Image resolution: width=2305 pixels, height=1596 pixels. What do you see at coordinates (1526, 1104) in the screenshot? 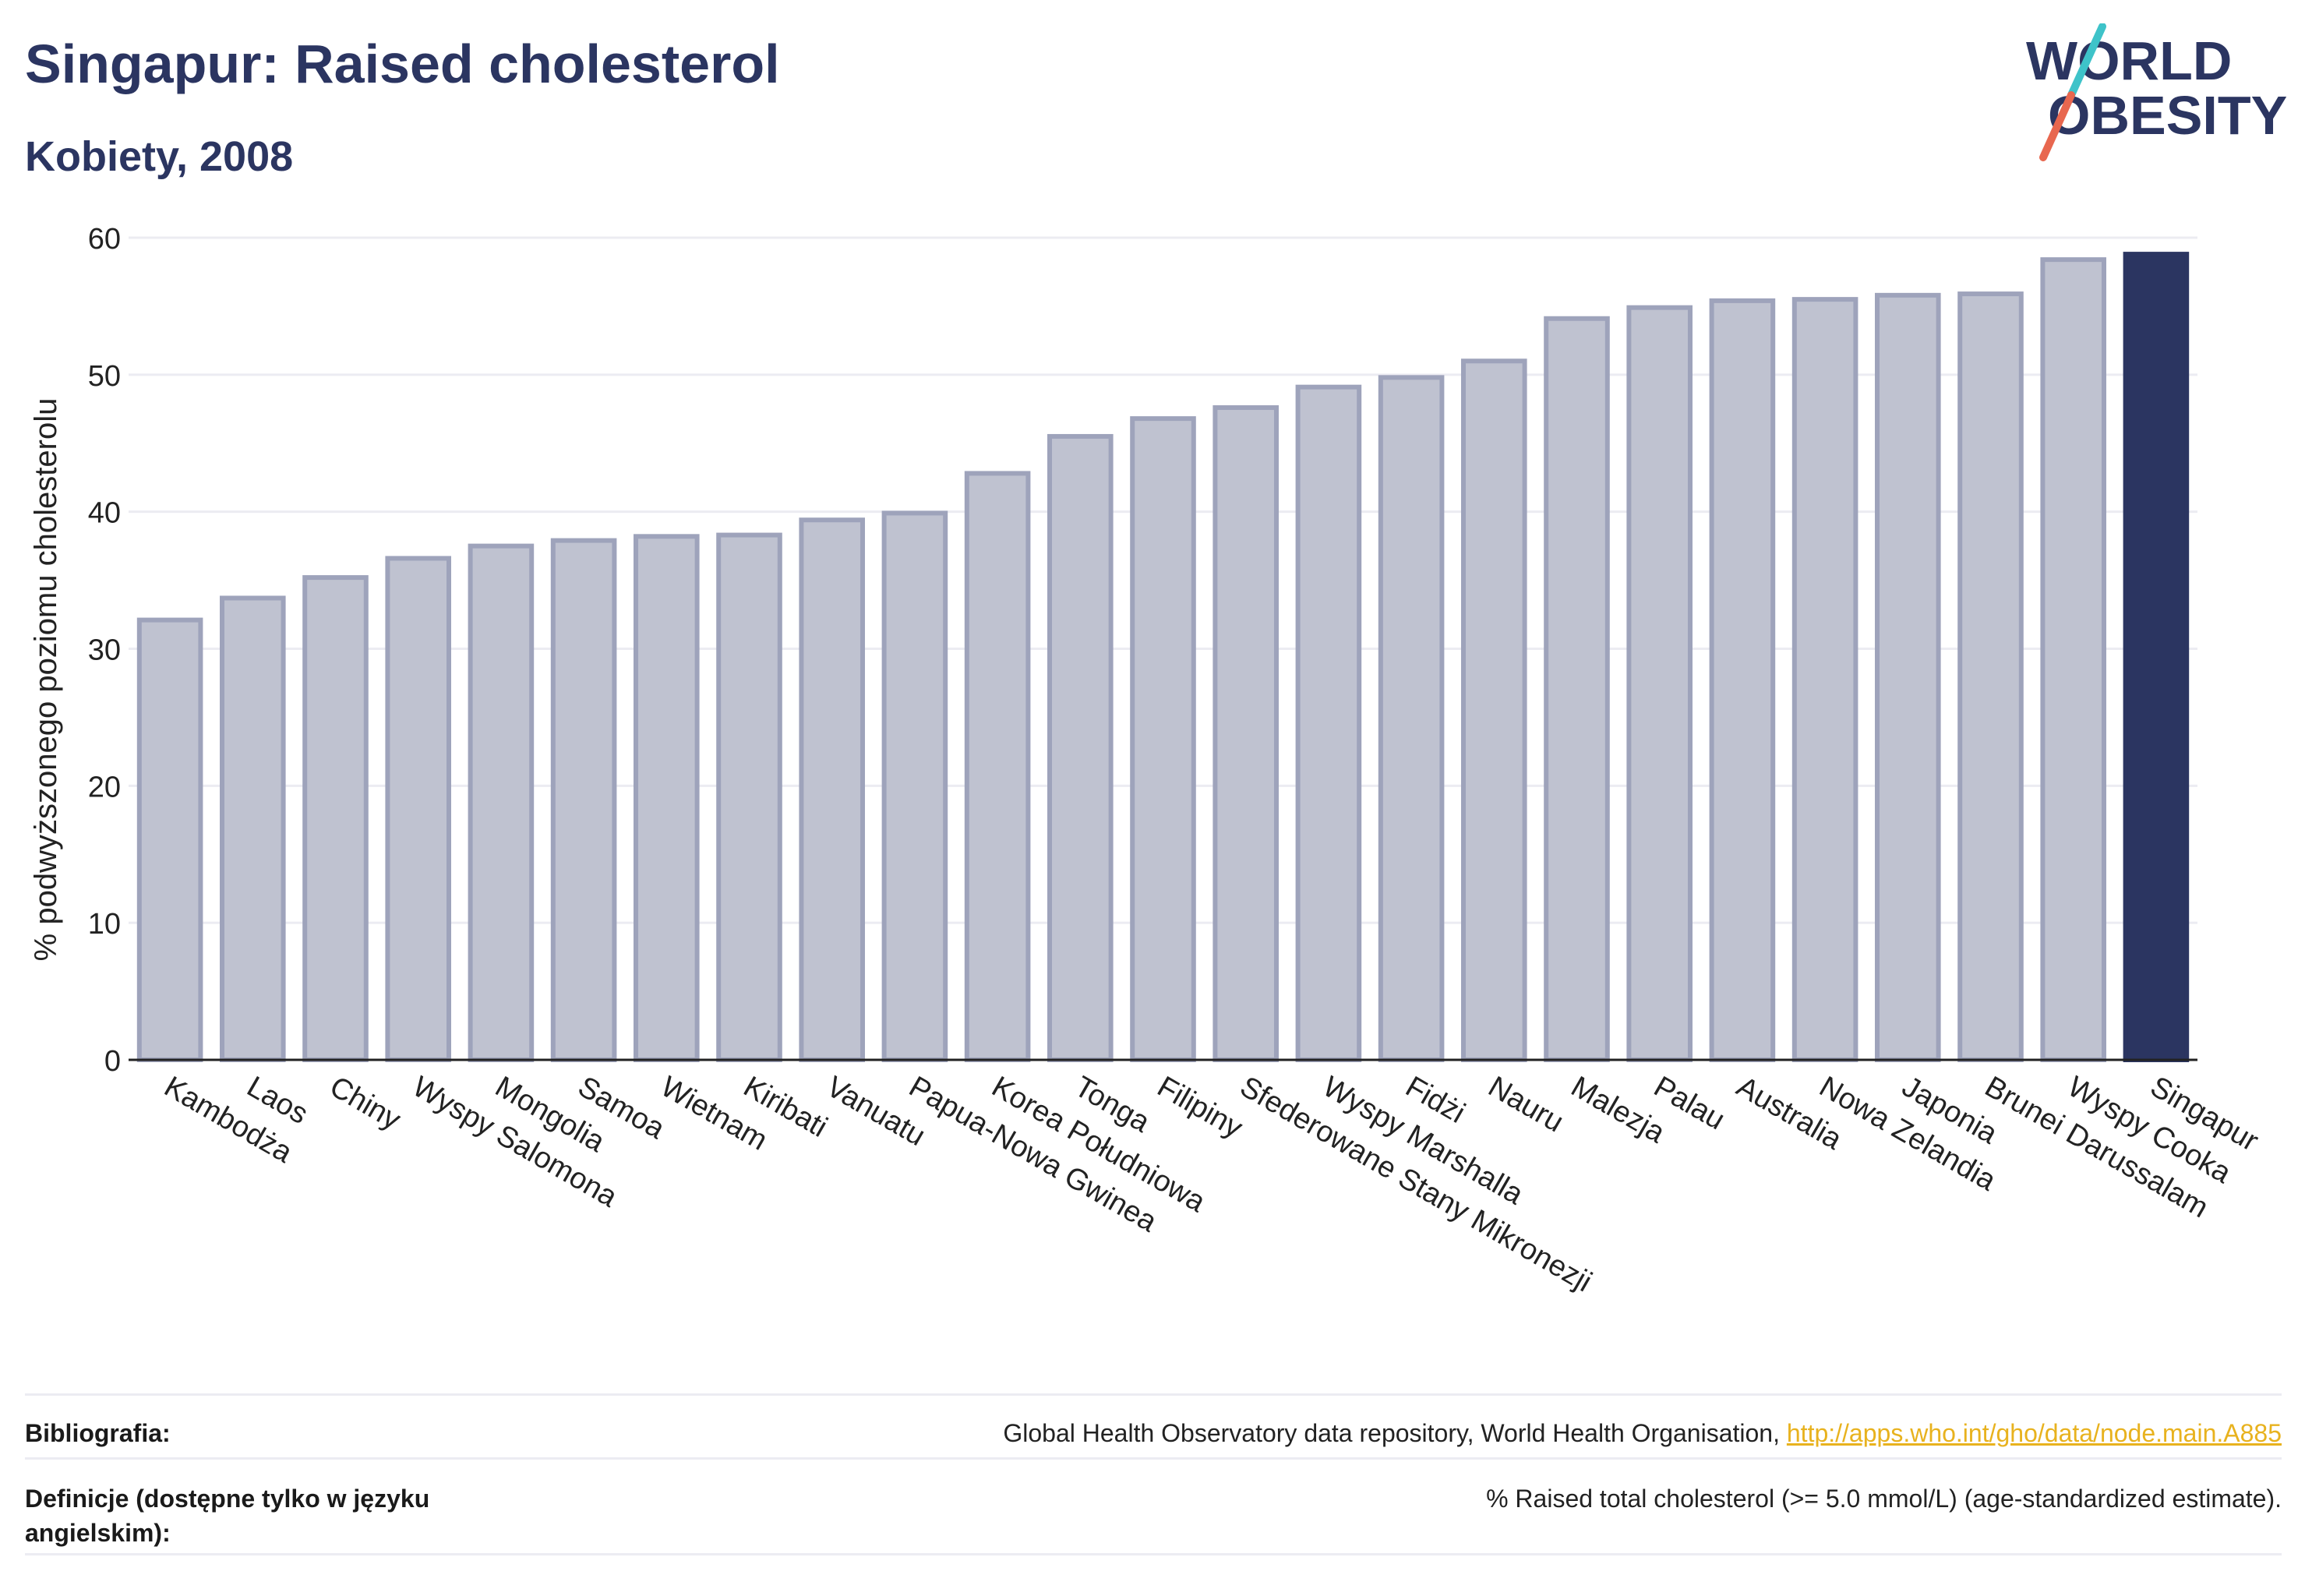
I see `x-tick-label: Nauru` at bounding box center [1526, 1104].